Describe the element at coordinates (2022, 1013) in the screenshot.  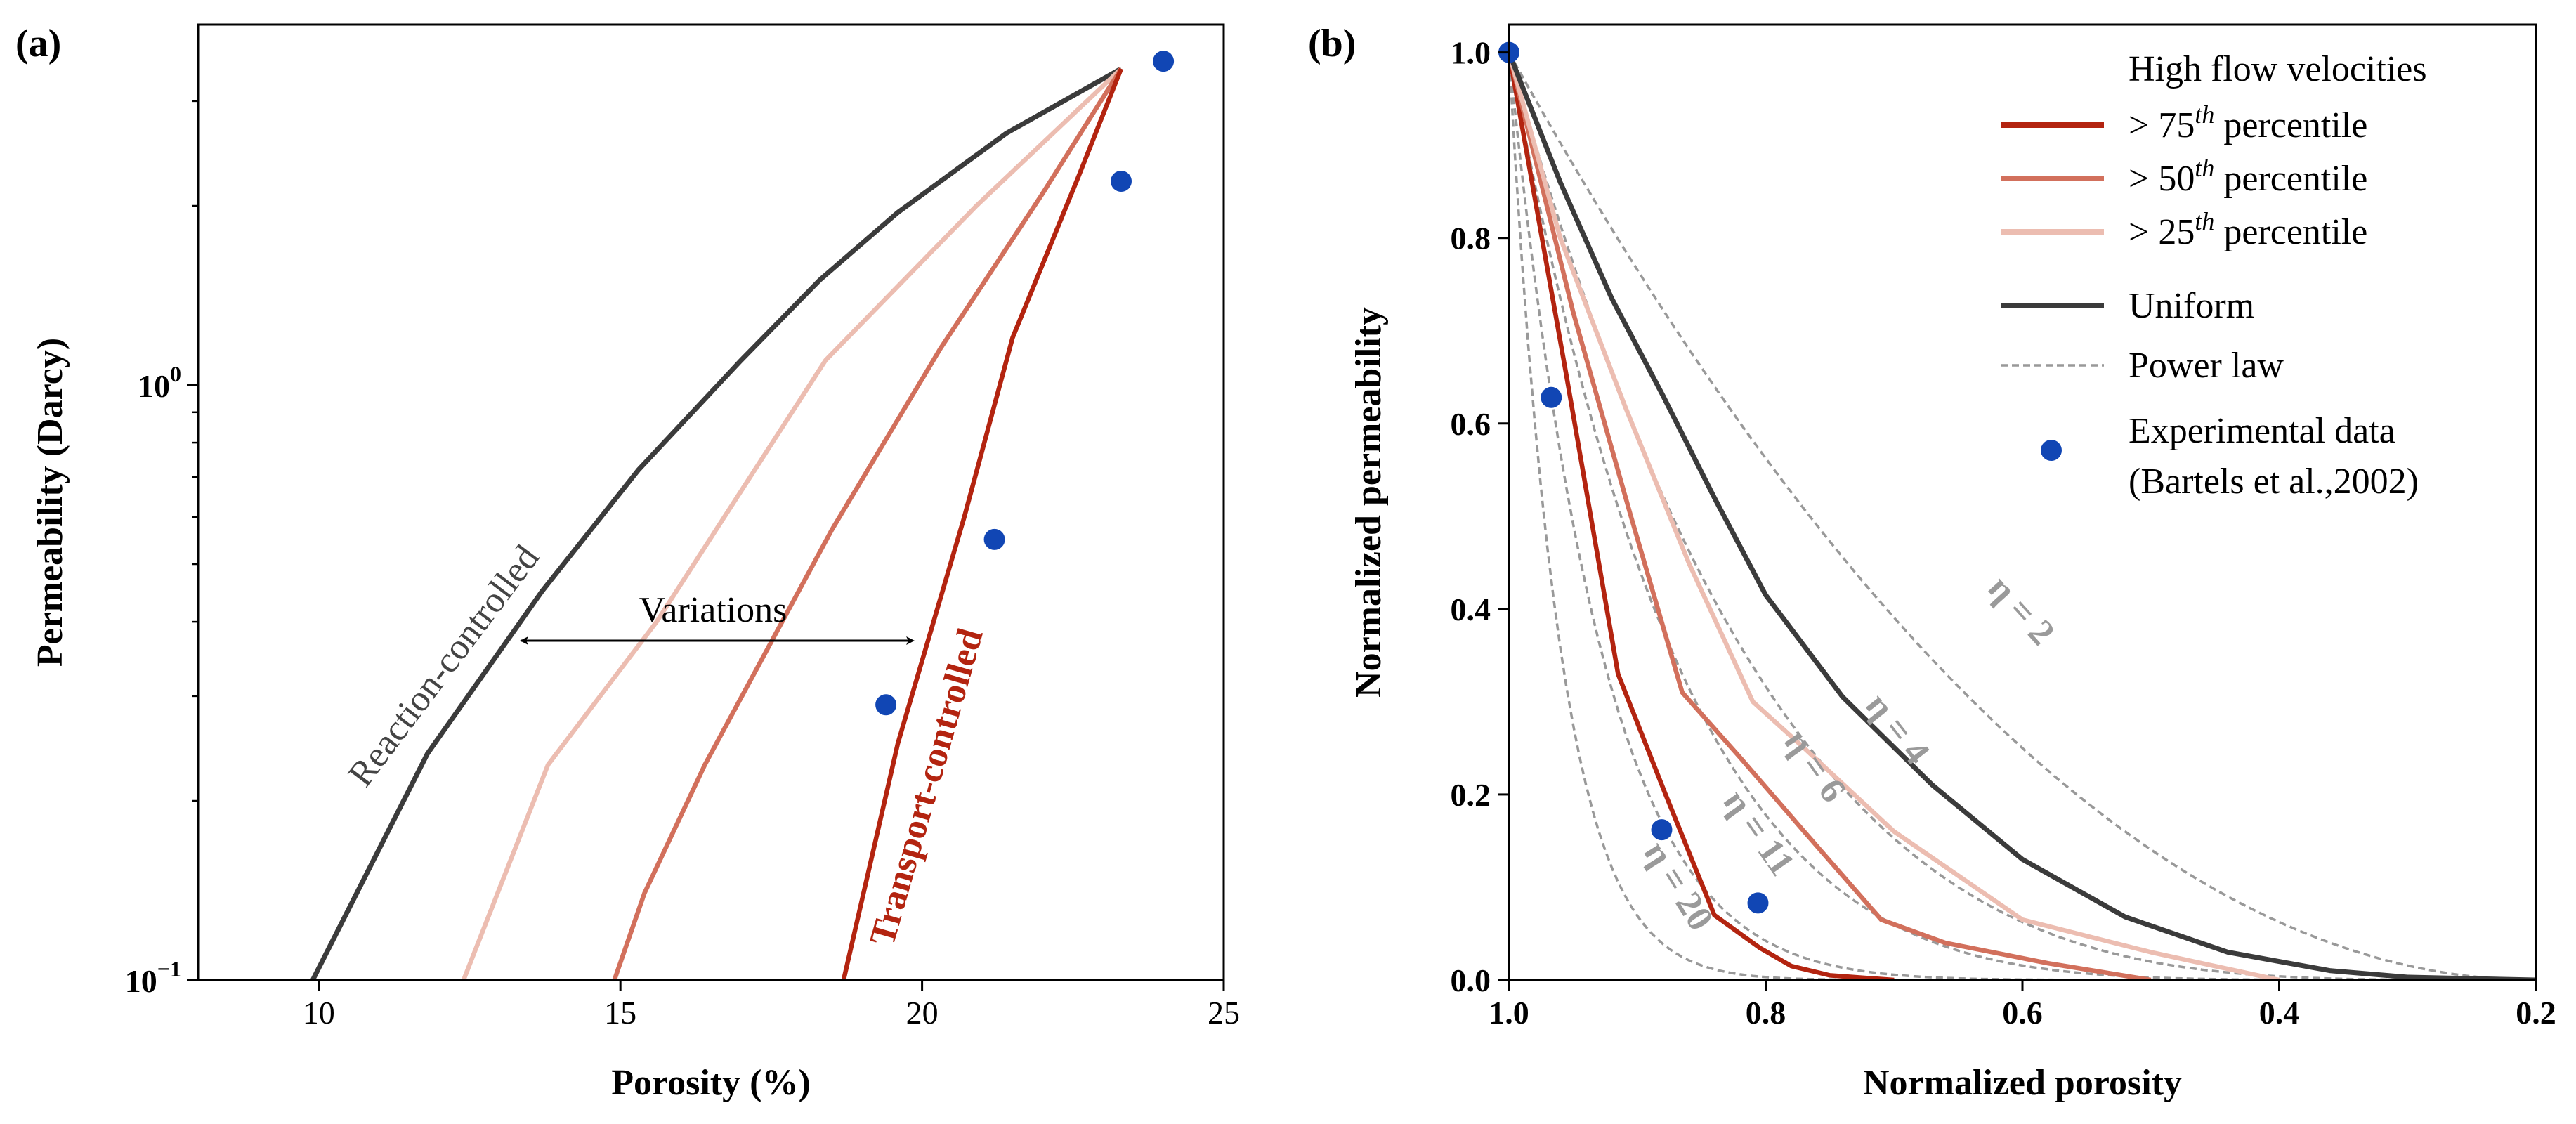
I see `x-tick-label: 0.6` at that location.